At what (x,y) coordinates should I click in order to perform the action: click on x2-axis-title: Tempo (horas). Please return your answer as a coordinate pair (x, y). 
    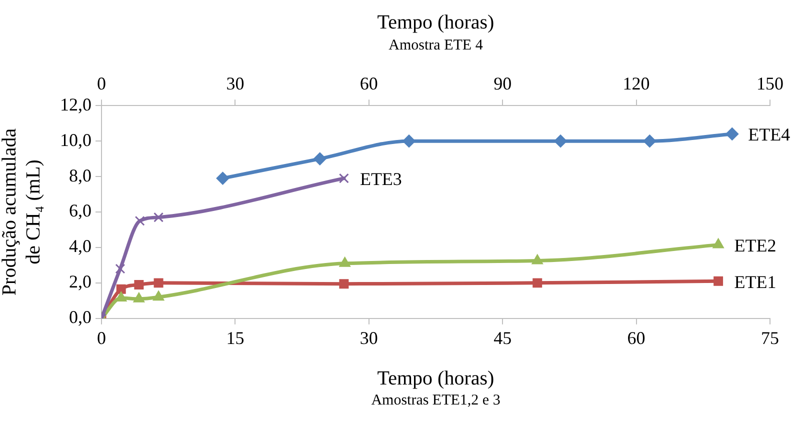
    Looking at the image, I should click on (435, 23).